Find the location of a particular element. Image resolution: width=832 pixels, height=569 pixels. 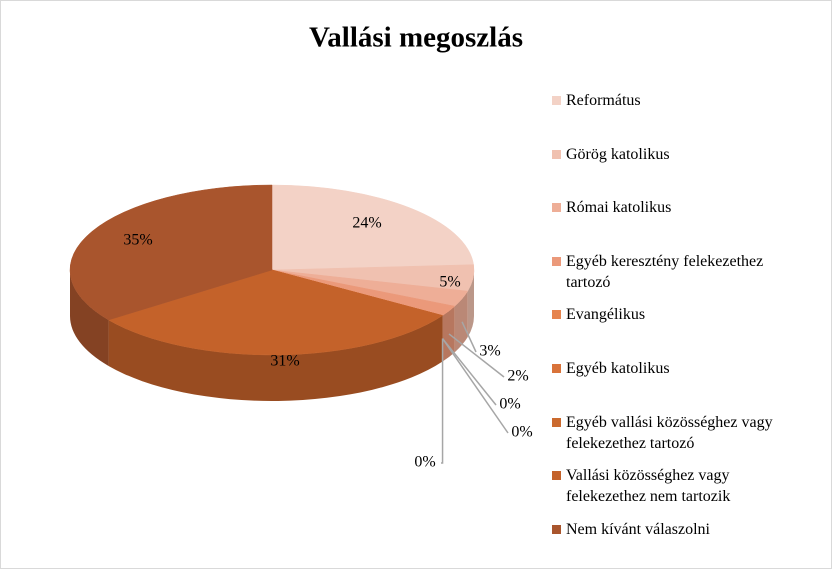

legend-item: Egyéb katolikus is located at coordinates (677, 368).